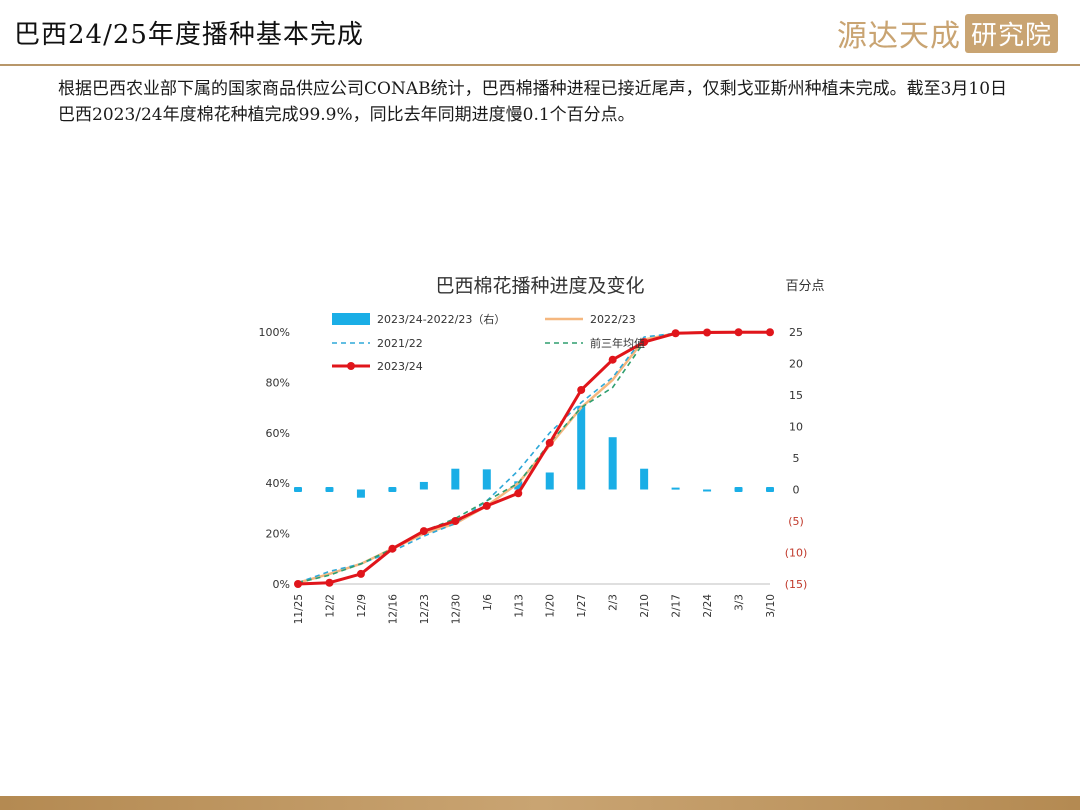 This screenshot has width=1080, height=810. What do you see at coordinates (804, 286) in the screenshot?
I see `right-axis-unit: 百分点` at bounding box center [804, 286].